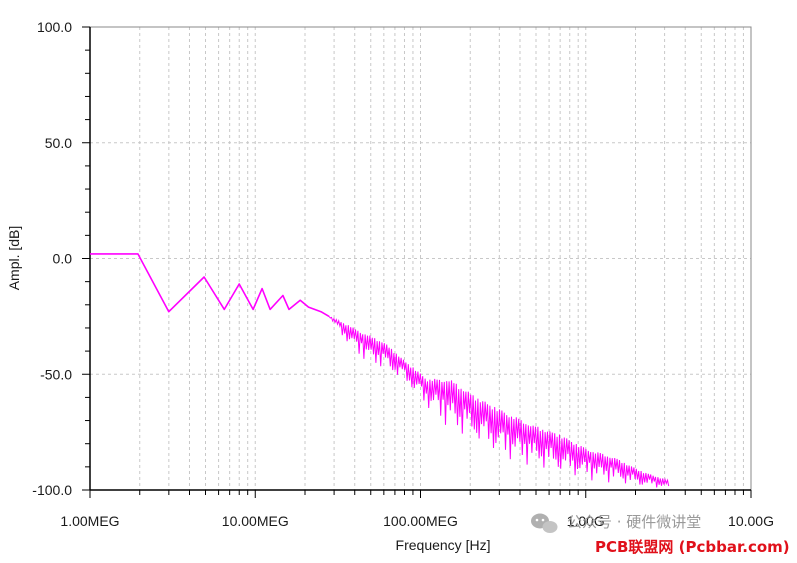 This screenshot has height=563, width=797. Describe the element at coordinates (544, 523) in the screenshot. I see `wechat-logo-icon` at that location.